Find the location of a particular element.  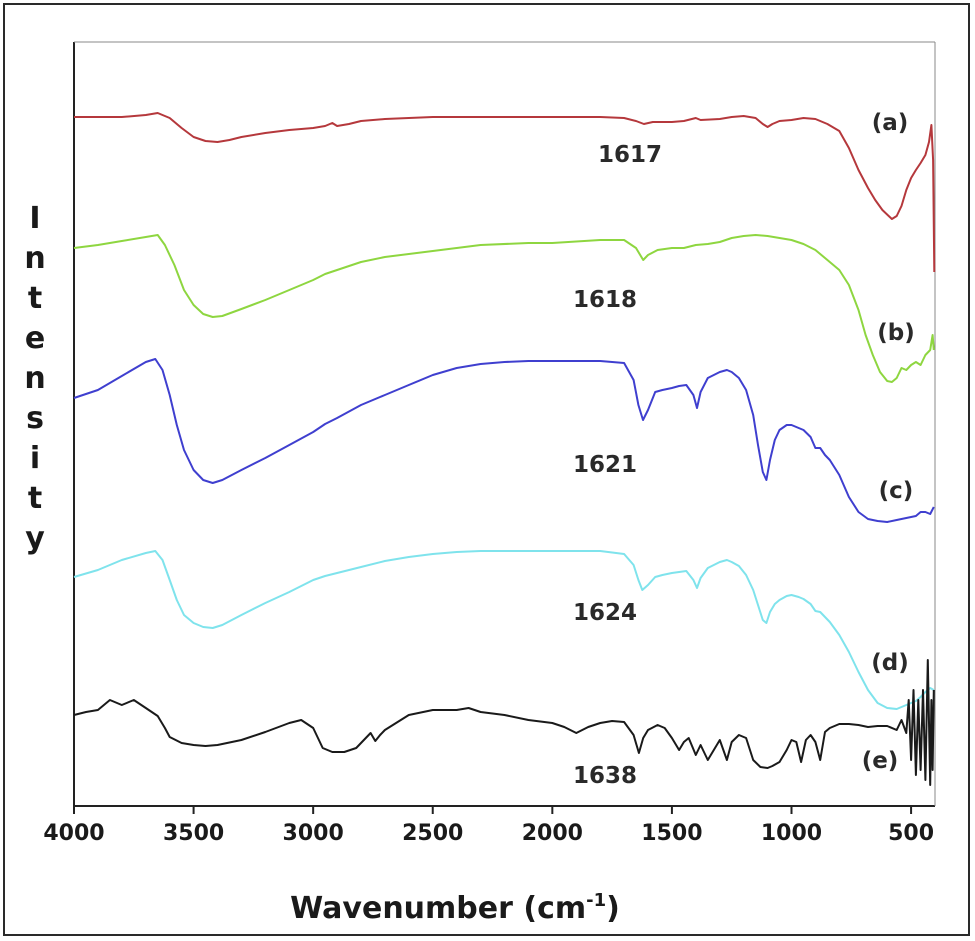

peak-annotation-4: 1624 is located at coordinates (605, 613).